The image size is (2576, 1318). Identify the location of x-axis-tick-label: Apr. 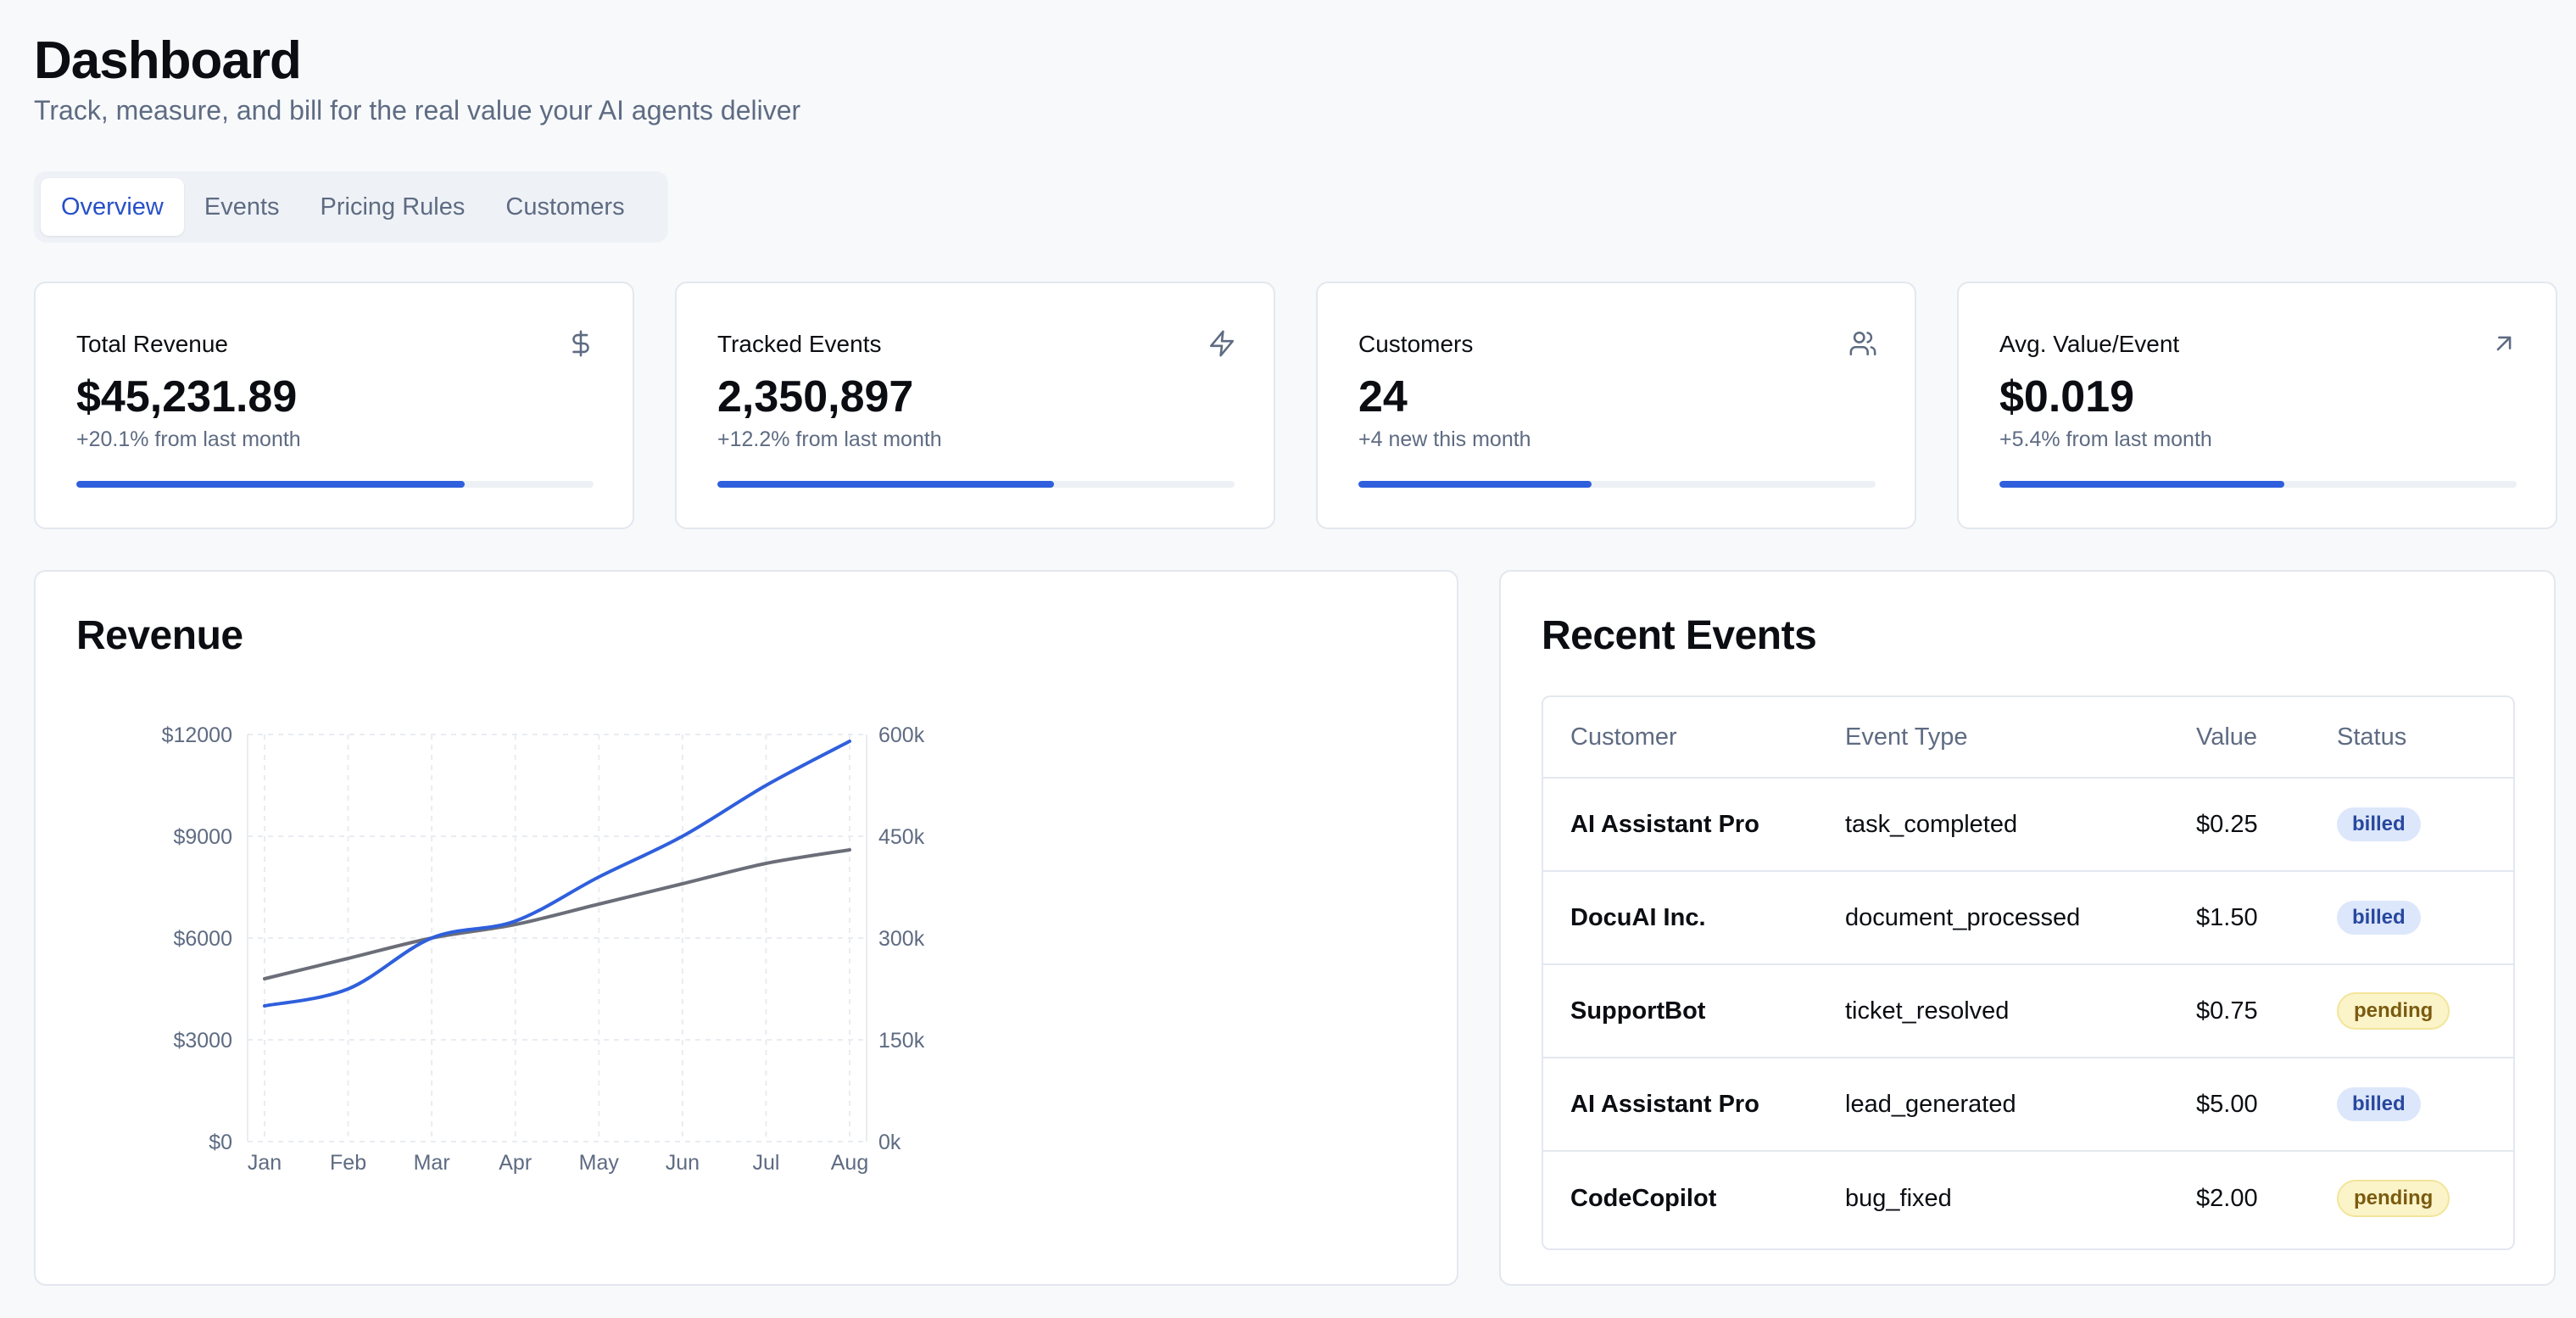
(515, 1162).